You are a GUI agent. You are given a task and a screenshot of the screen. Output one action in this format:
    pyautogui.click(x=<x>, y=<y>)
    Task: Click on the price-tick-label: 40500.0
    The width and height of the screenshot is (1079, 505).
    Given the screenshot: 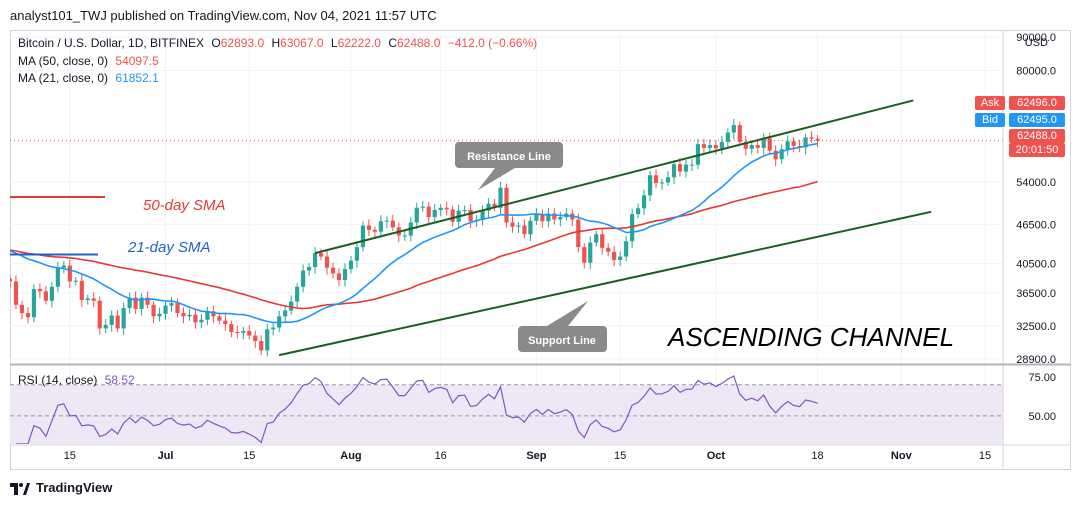 What is the action you would take?
    pyautogui.click(x=1036, y=264)
    